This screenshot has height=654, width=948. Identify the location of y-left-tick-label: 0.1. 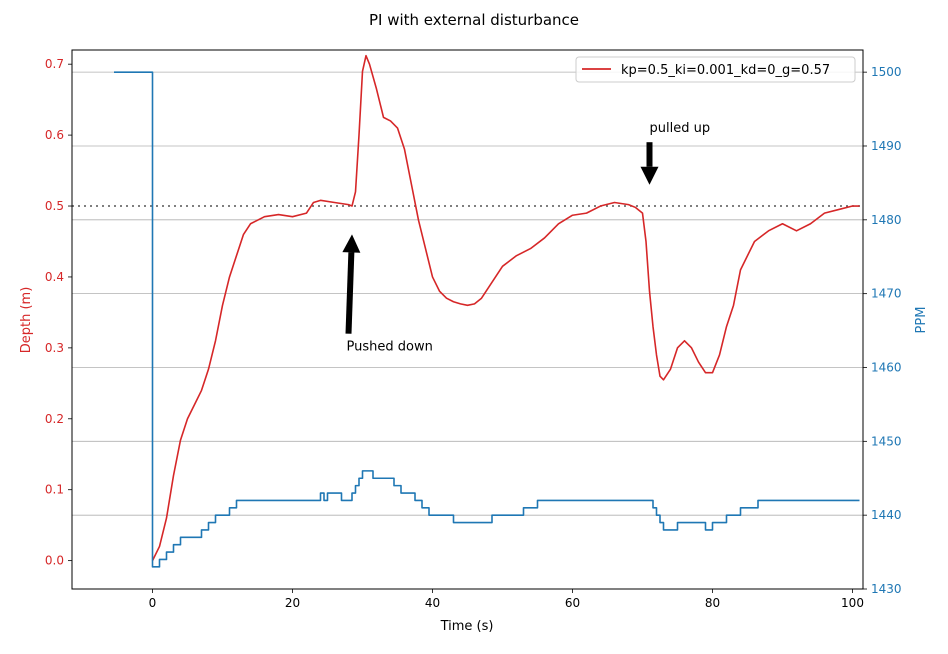
(54, 490).